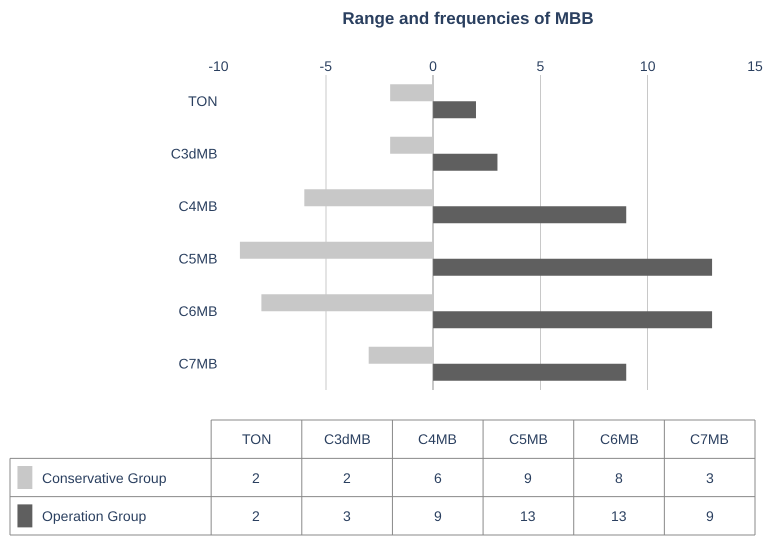 The image size is (780, 560). I want to click on x-tick-label: 5, so click(540, 66).